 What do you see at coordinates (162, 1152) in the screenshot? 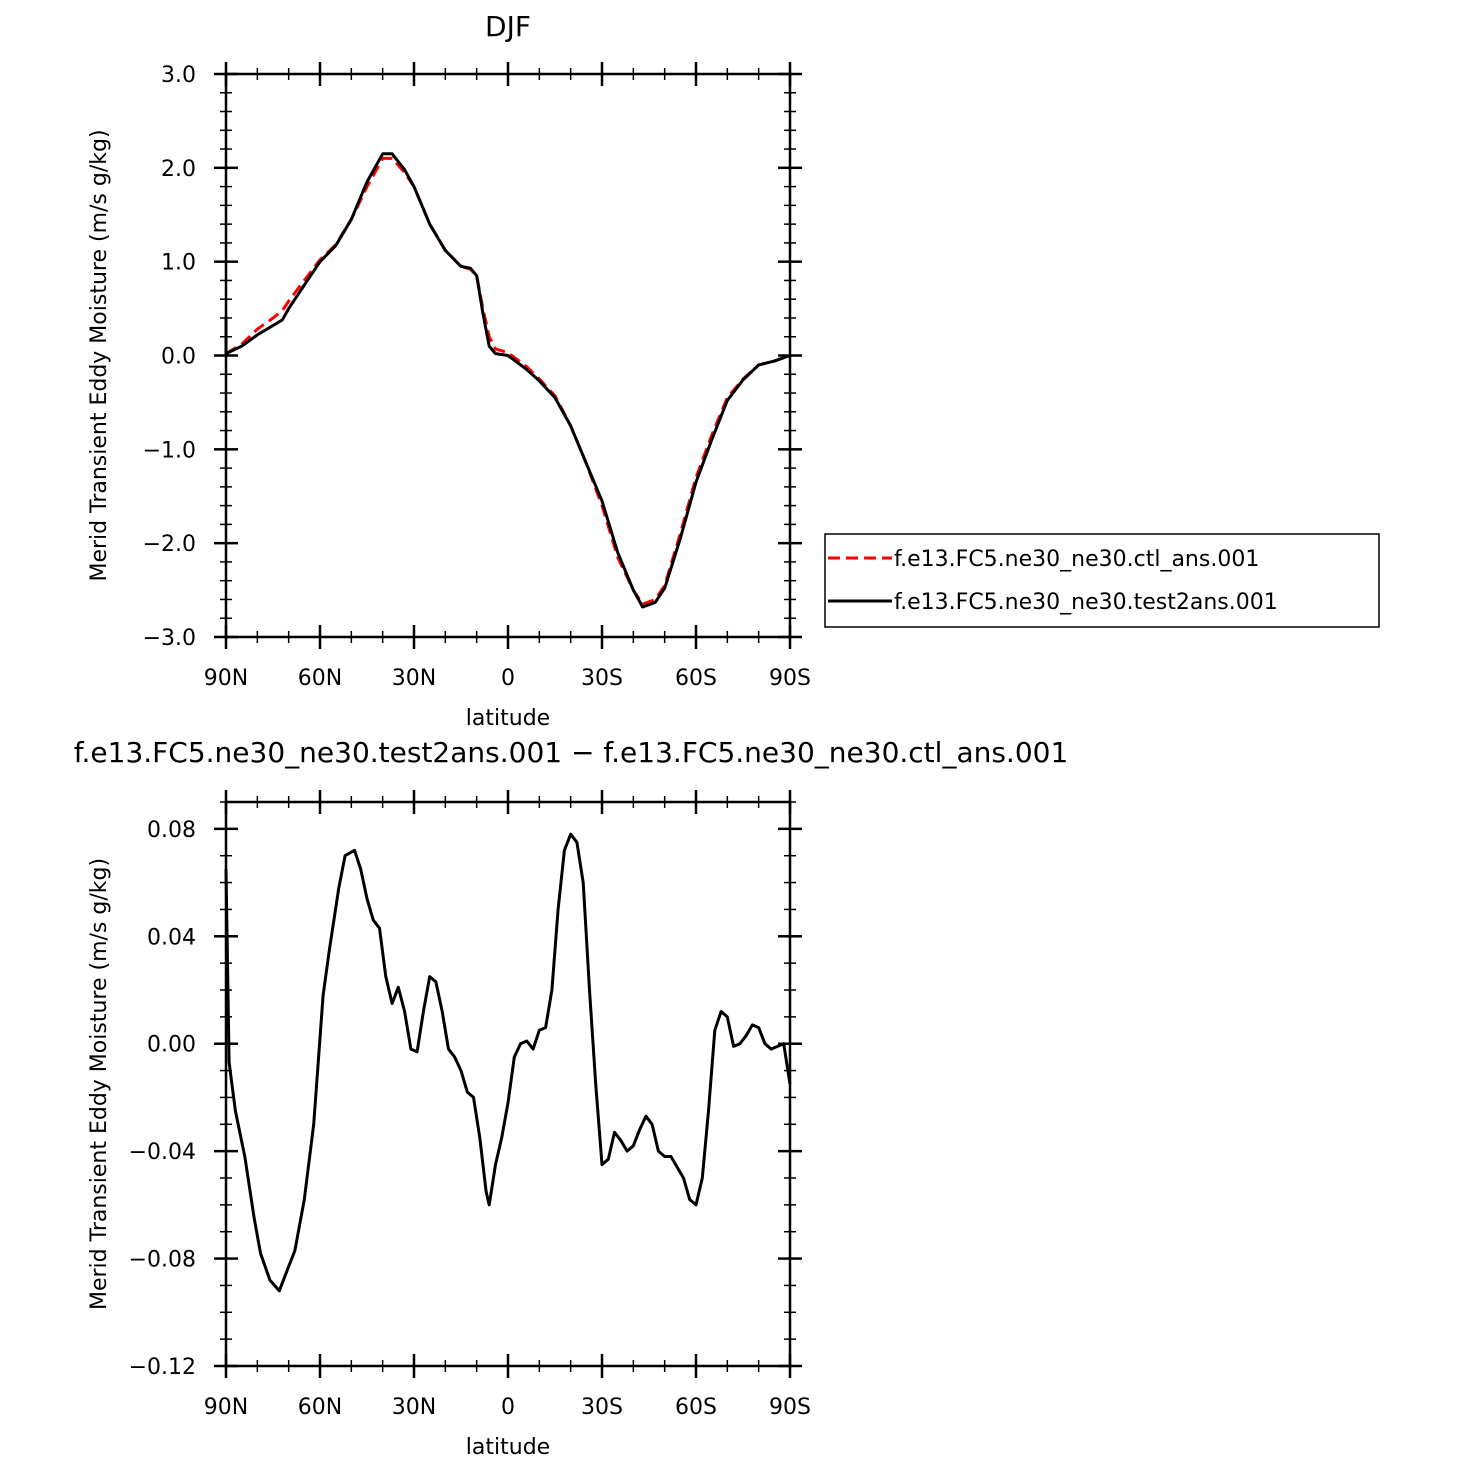
I see `y-tick-label: −0.04` at bounding box center [162, 1152].